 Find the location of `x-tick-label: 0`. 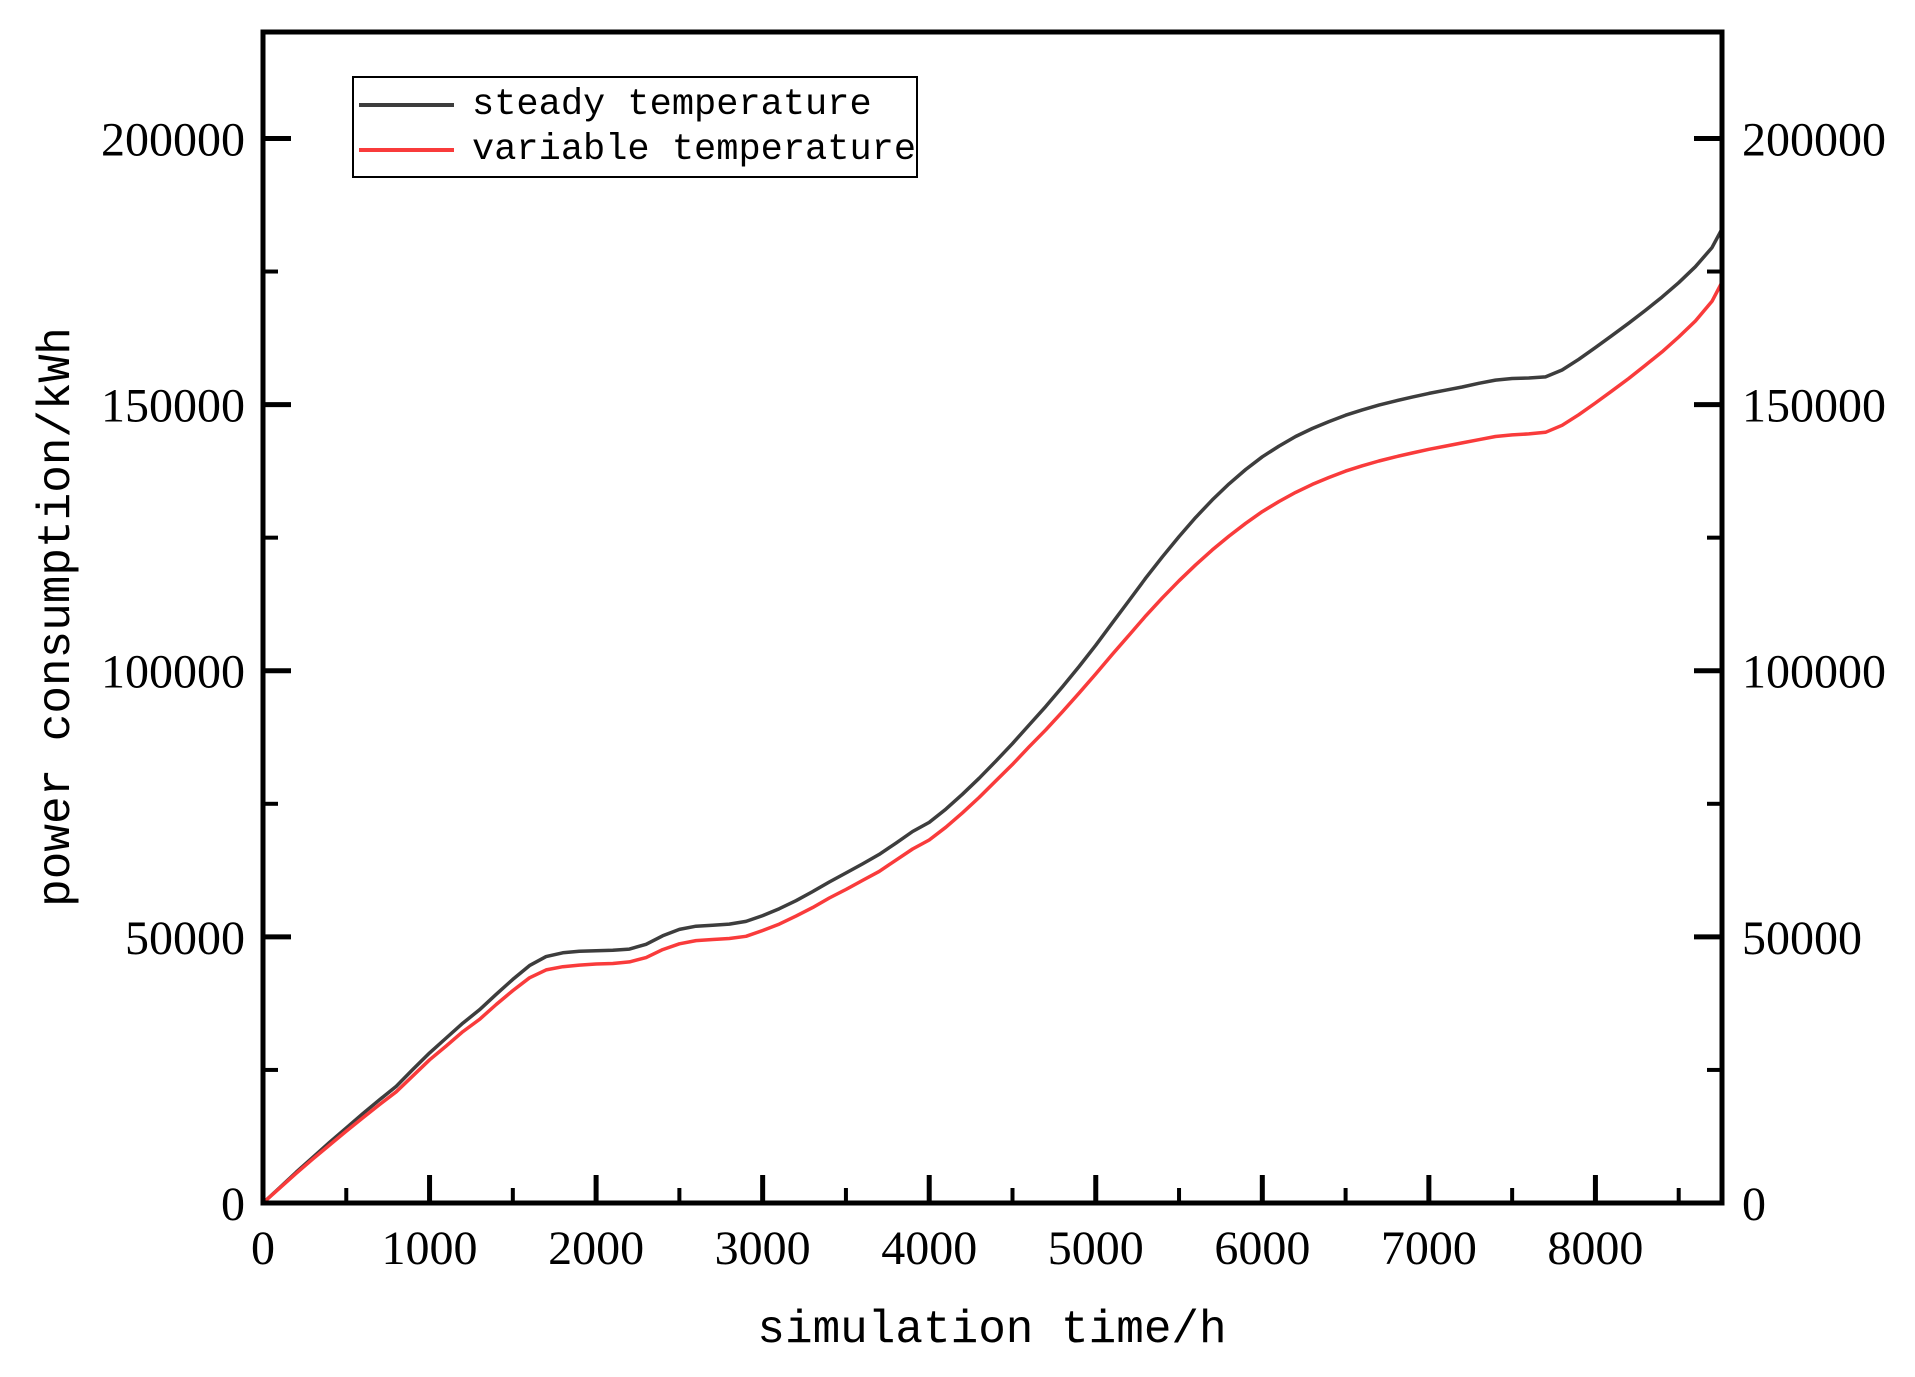

x-tick-label: 0 is located at coordinates (263, 1248).